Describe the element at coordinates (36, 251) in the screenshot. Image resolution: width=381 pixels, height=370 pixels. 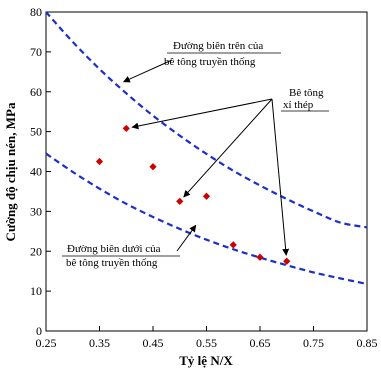
I see `y-tick-label: 20` at that location.